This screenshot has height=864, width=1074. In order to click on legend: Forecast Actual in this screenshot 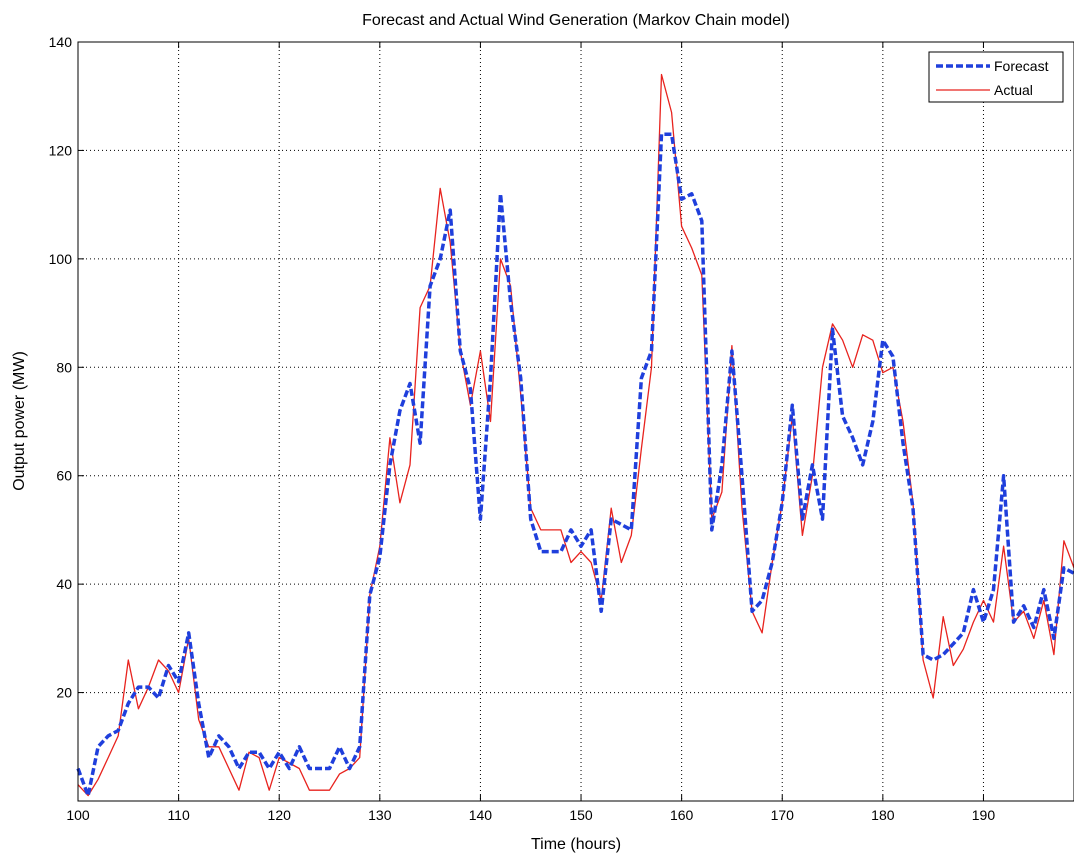, I will do `click(996, 77)`.